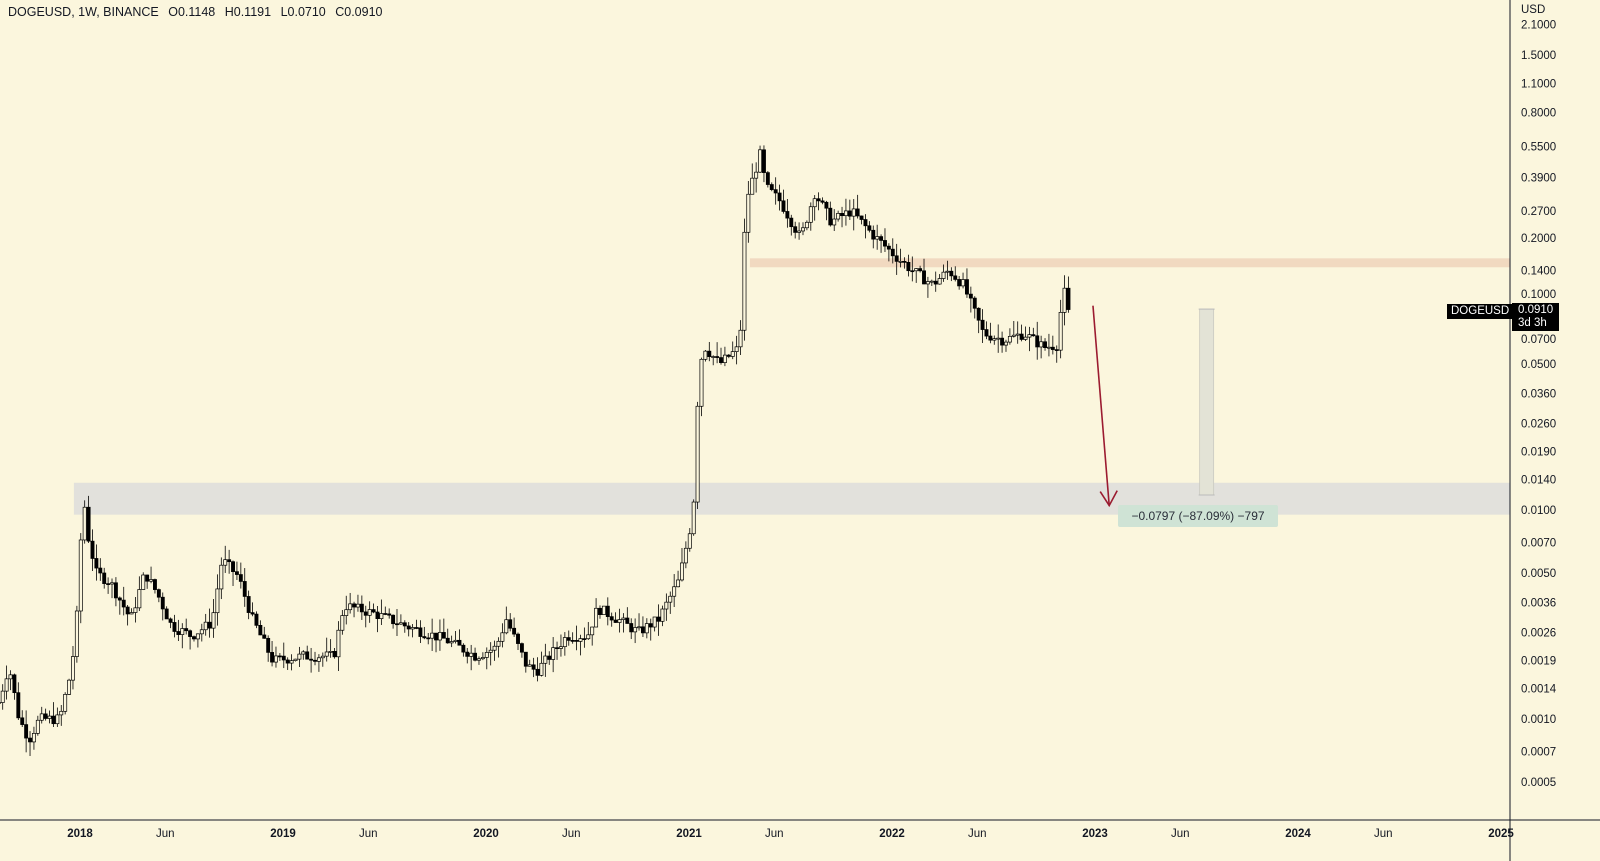 Image resolution: width=1600 pixels, height=861 pixels. I want to click on price-tick: 0.0190, so click(1538, 453).